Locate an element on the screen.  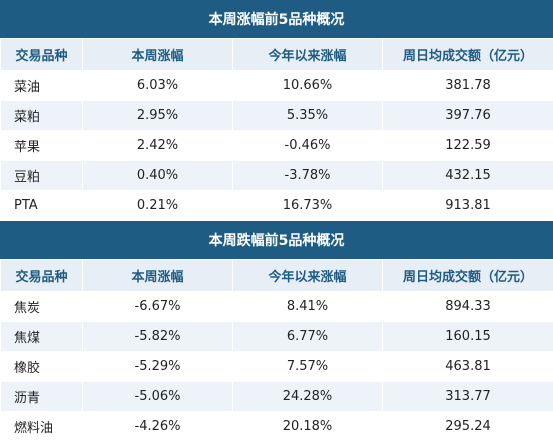
cell-name: 燃料油 is located at coordinates (41, 426).